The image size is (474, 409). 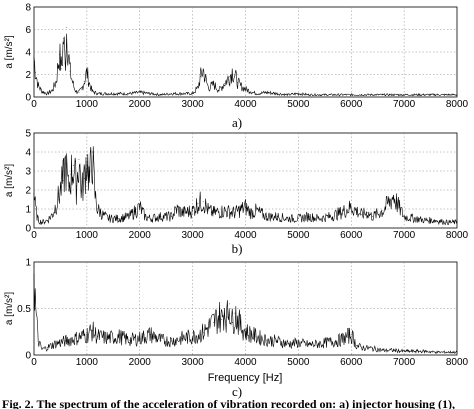 What do you see at coordinates (193, 104) in the screenshot?
I see `x-tick-label: 3000` at bounding box center [193, 104].